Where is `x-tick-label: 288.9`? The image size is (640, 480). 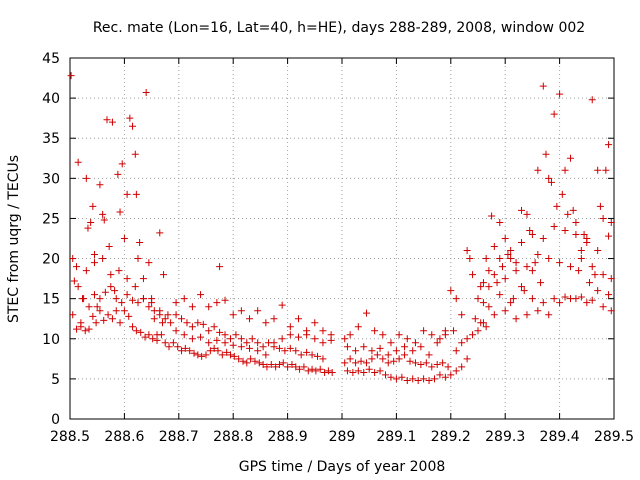
x-tick-label: 288.9 is located at coordinates (288, 437).